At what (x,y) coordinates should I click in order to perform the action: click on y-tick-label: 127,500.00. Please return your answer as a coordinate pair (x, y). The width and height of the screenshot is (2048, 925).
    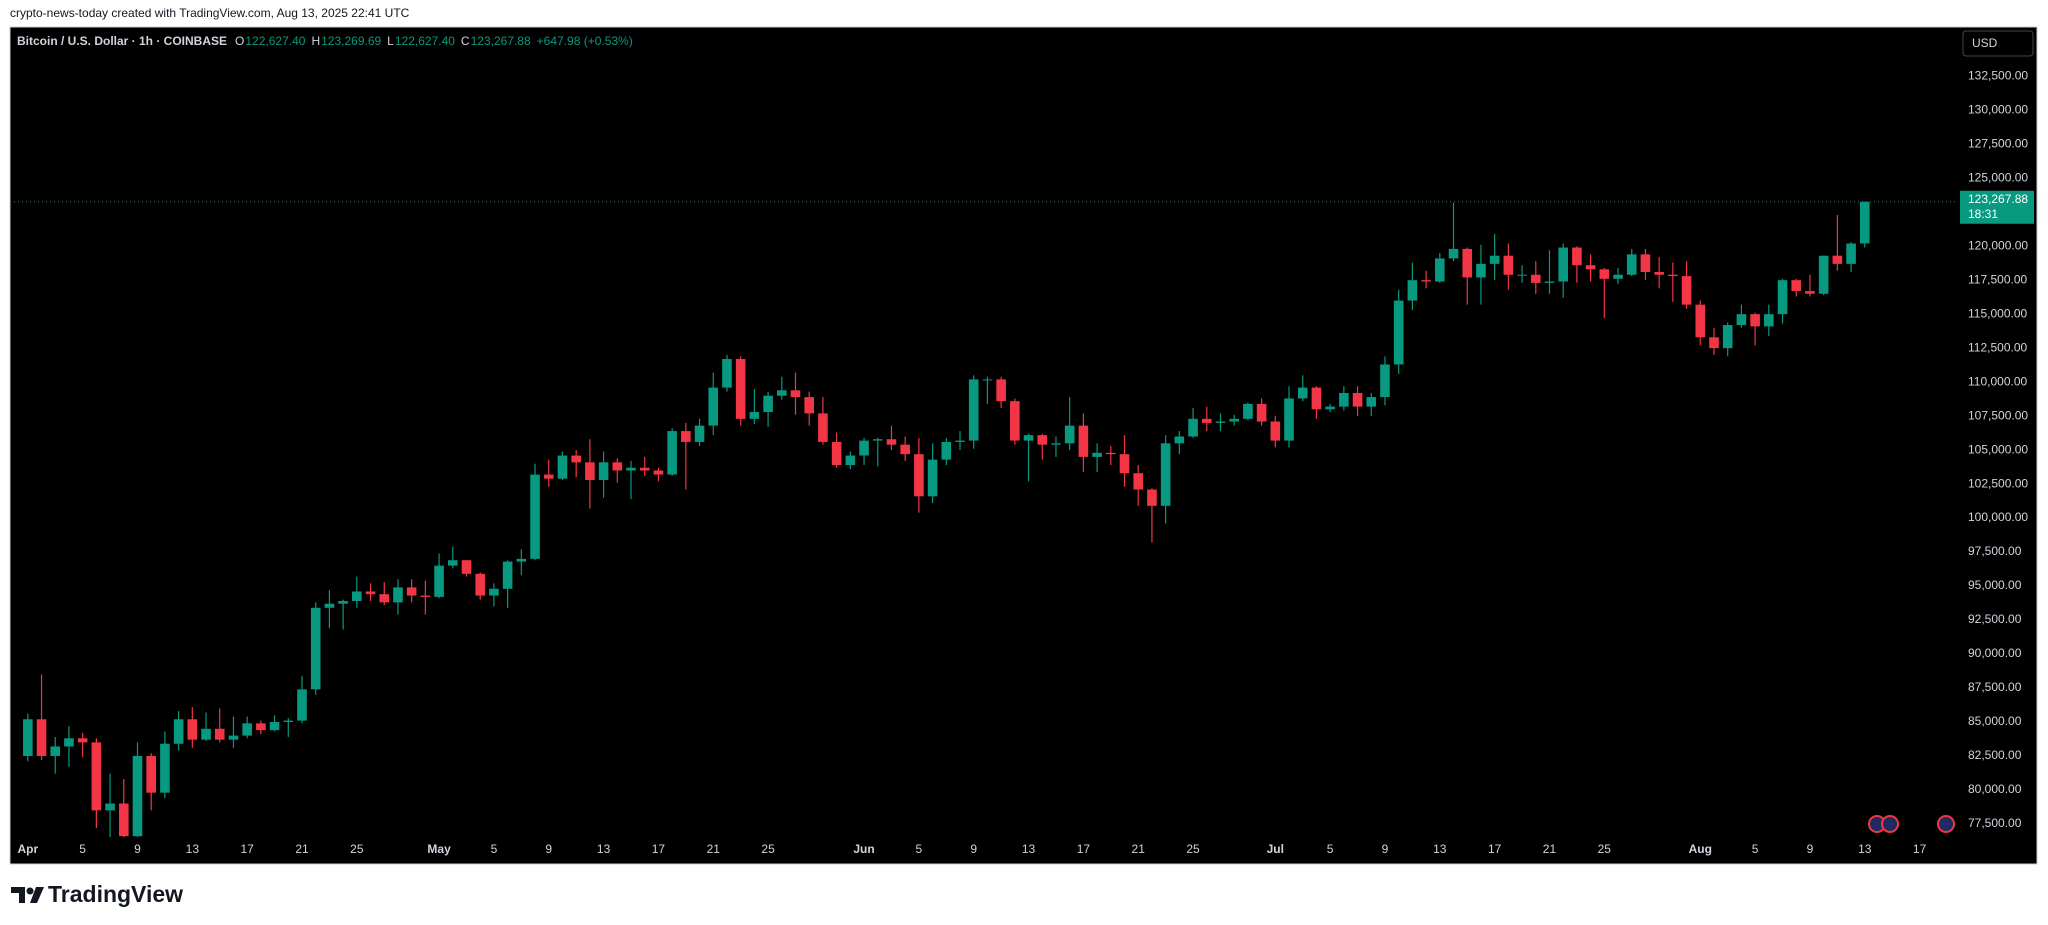
    Looking at the image, I should click on (1998, 143).